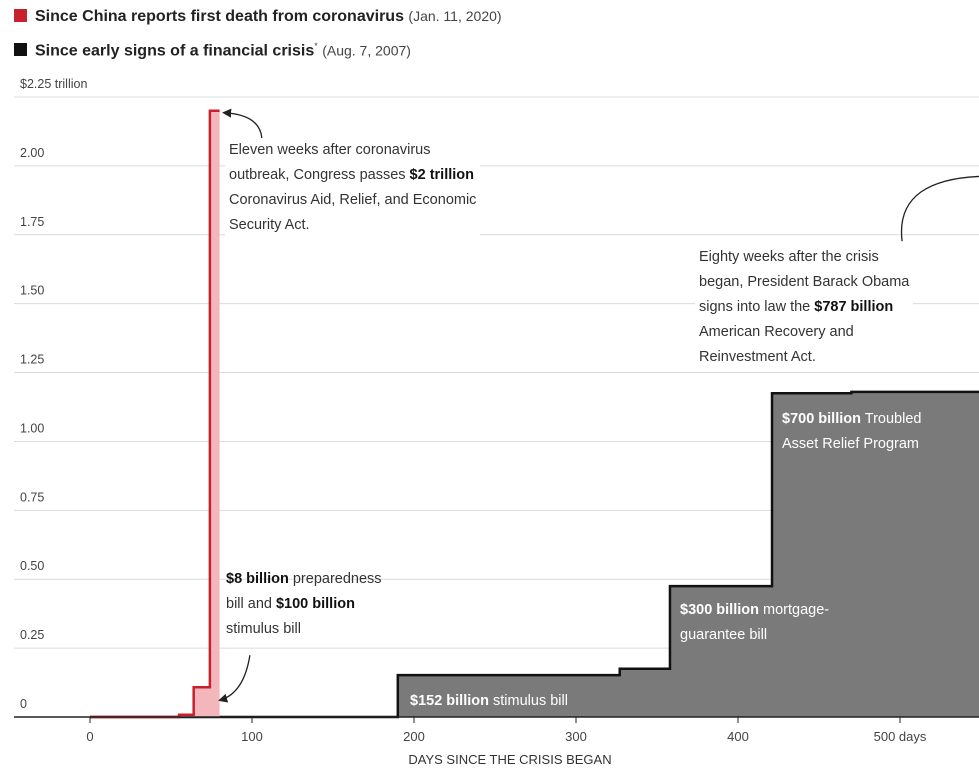 This screenshot has height=771, width=979. I want to click on note-mortgage: $300 billion mortgage- guarantee bill, so click(754, 623).